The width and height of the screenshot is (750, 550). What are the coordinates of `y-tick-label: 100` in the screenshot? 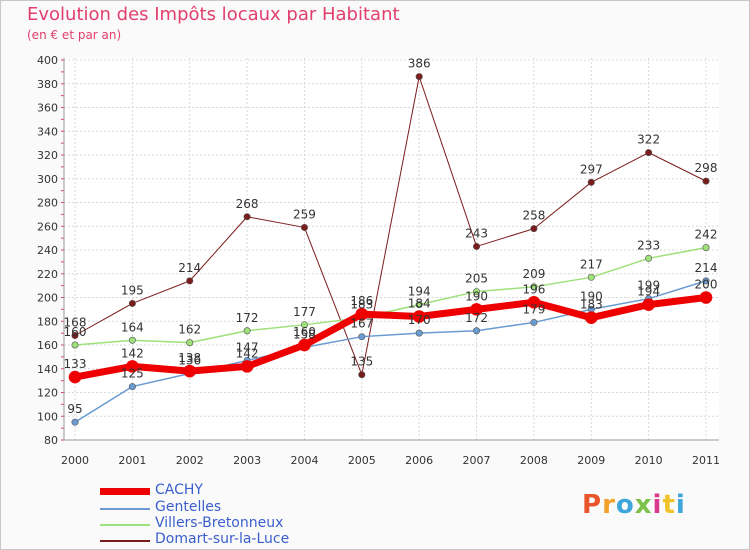 It's located at (47, 416).